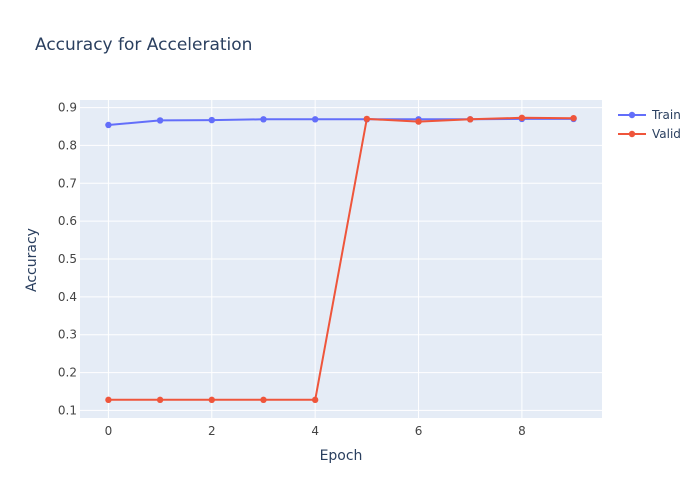 The width and height of the screenshot is (700, 504). Describe the element at coordinates (67, 183) in the screenshot. I see `y-tick-label: 0.7` at that location.